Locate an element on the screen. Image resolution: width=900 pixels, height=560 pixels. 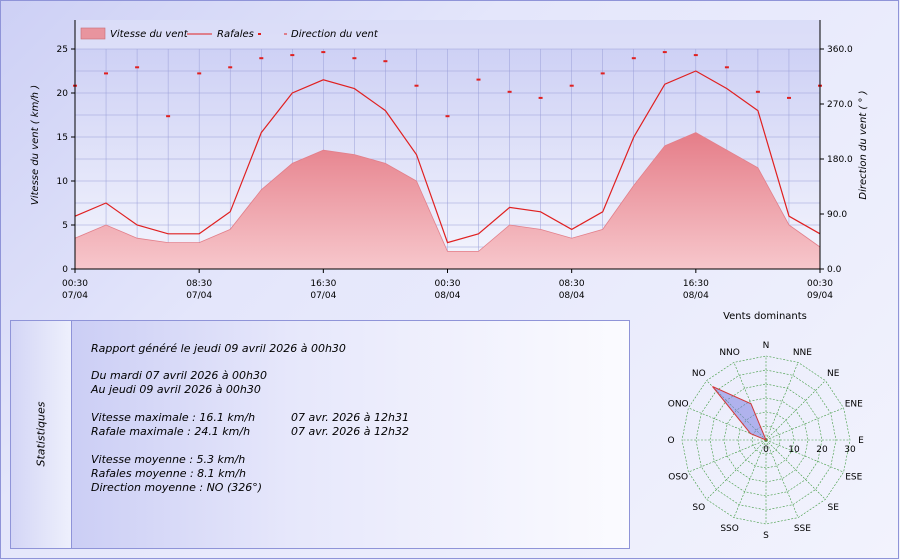
legend-label-gusts: Rafales is located at coordinates (235, 34).